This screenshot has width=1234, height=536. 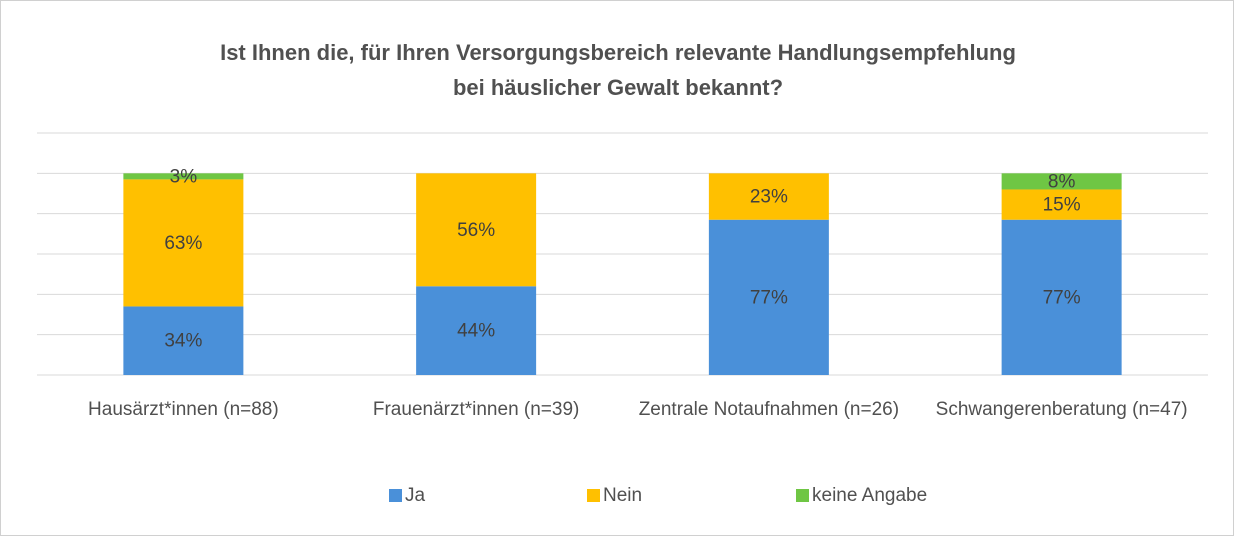 I want to click on data-label: 8%, so click(x=1062, y=181).